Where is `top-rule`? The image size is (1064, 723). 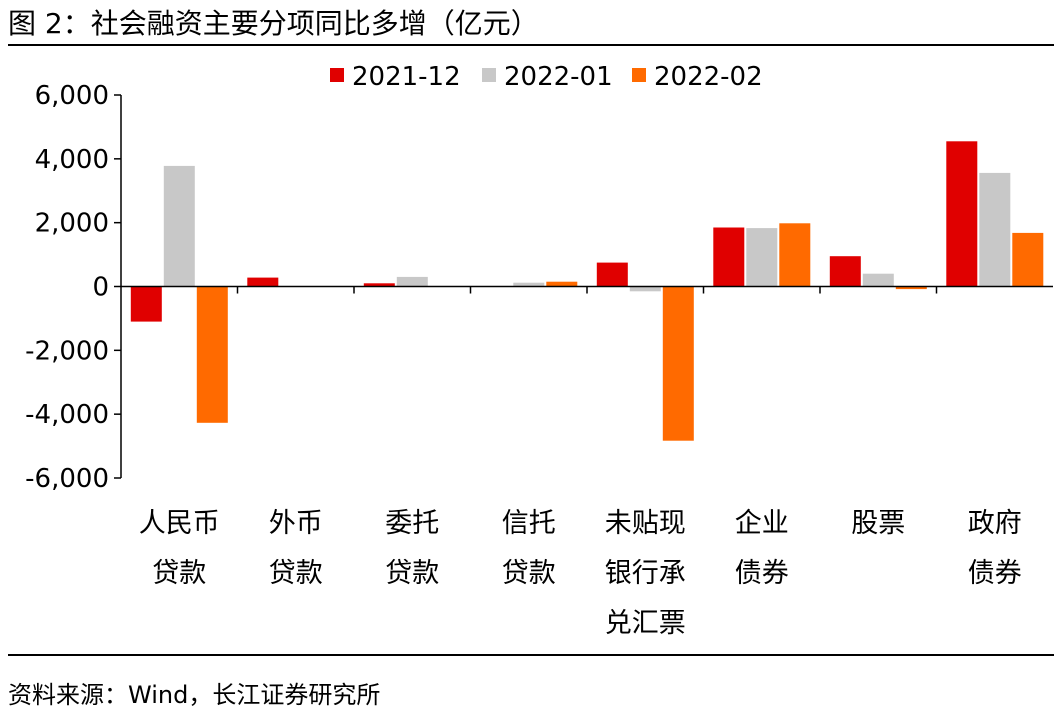
top-rule is located at coordinates (531, 45).